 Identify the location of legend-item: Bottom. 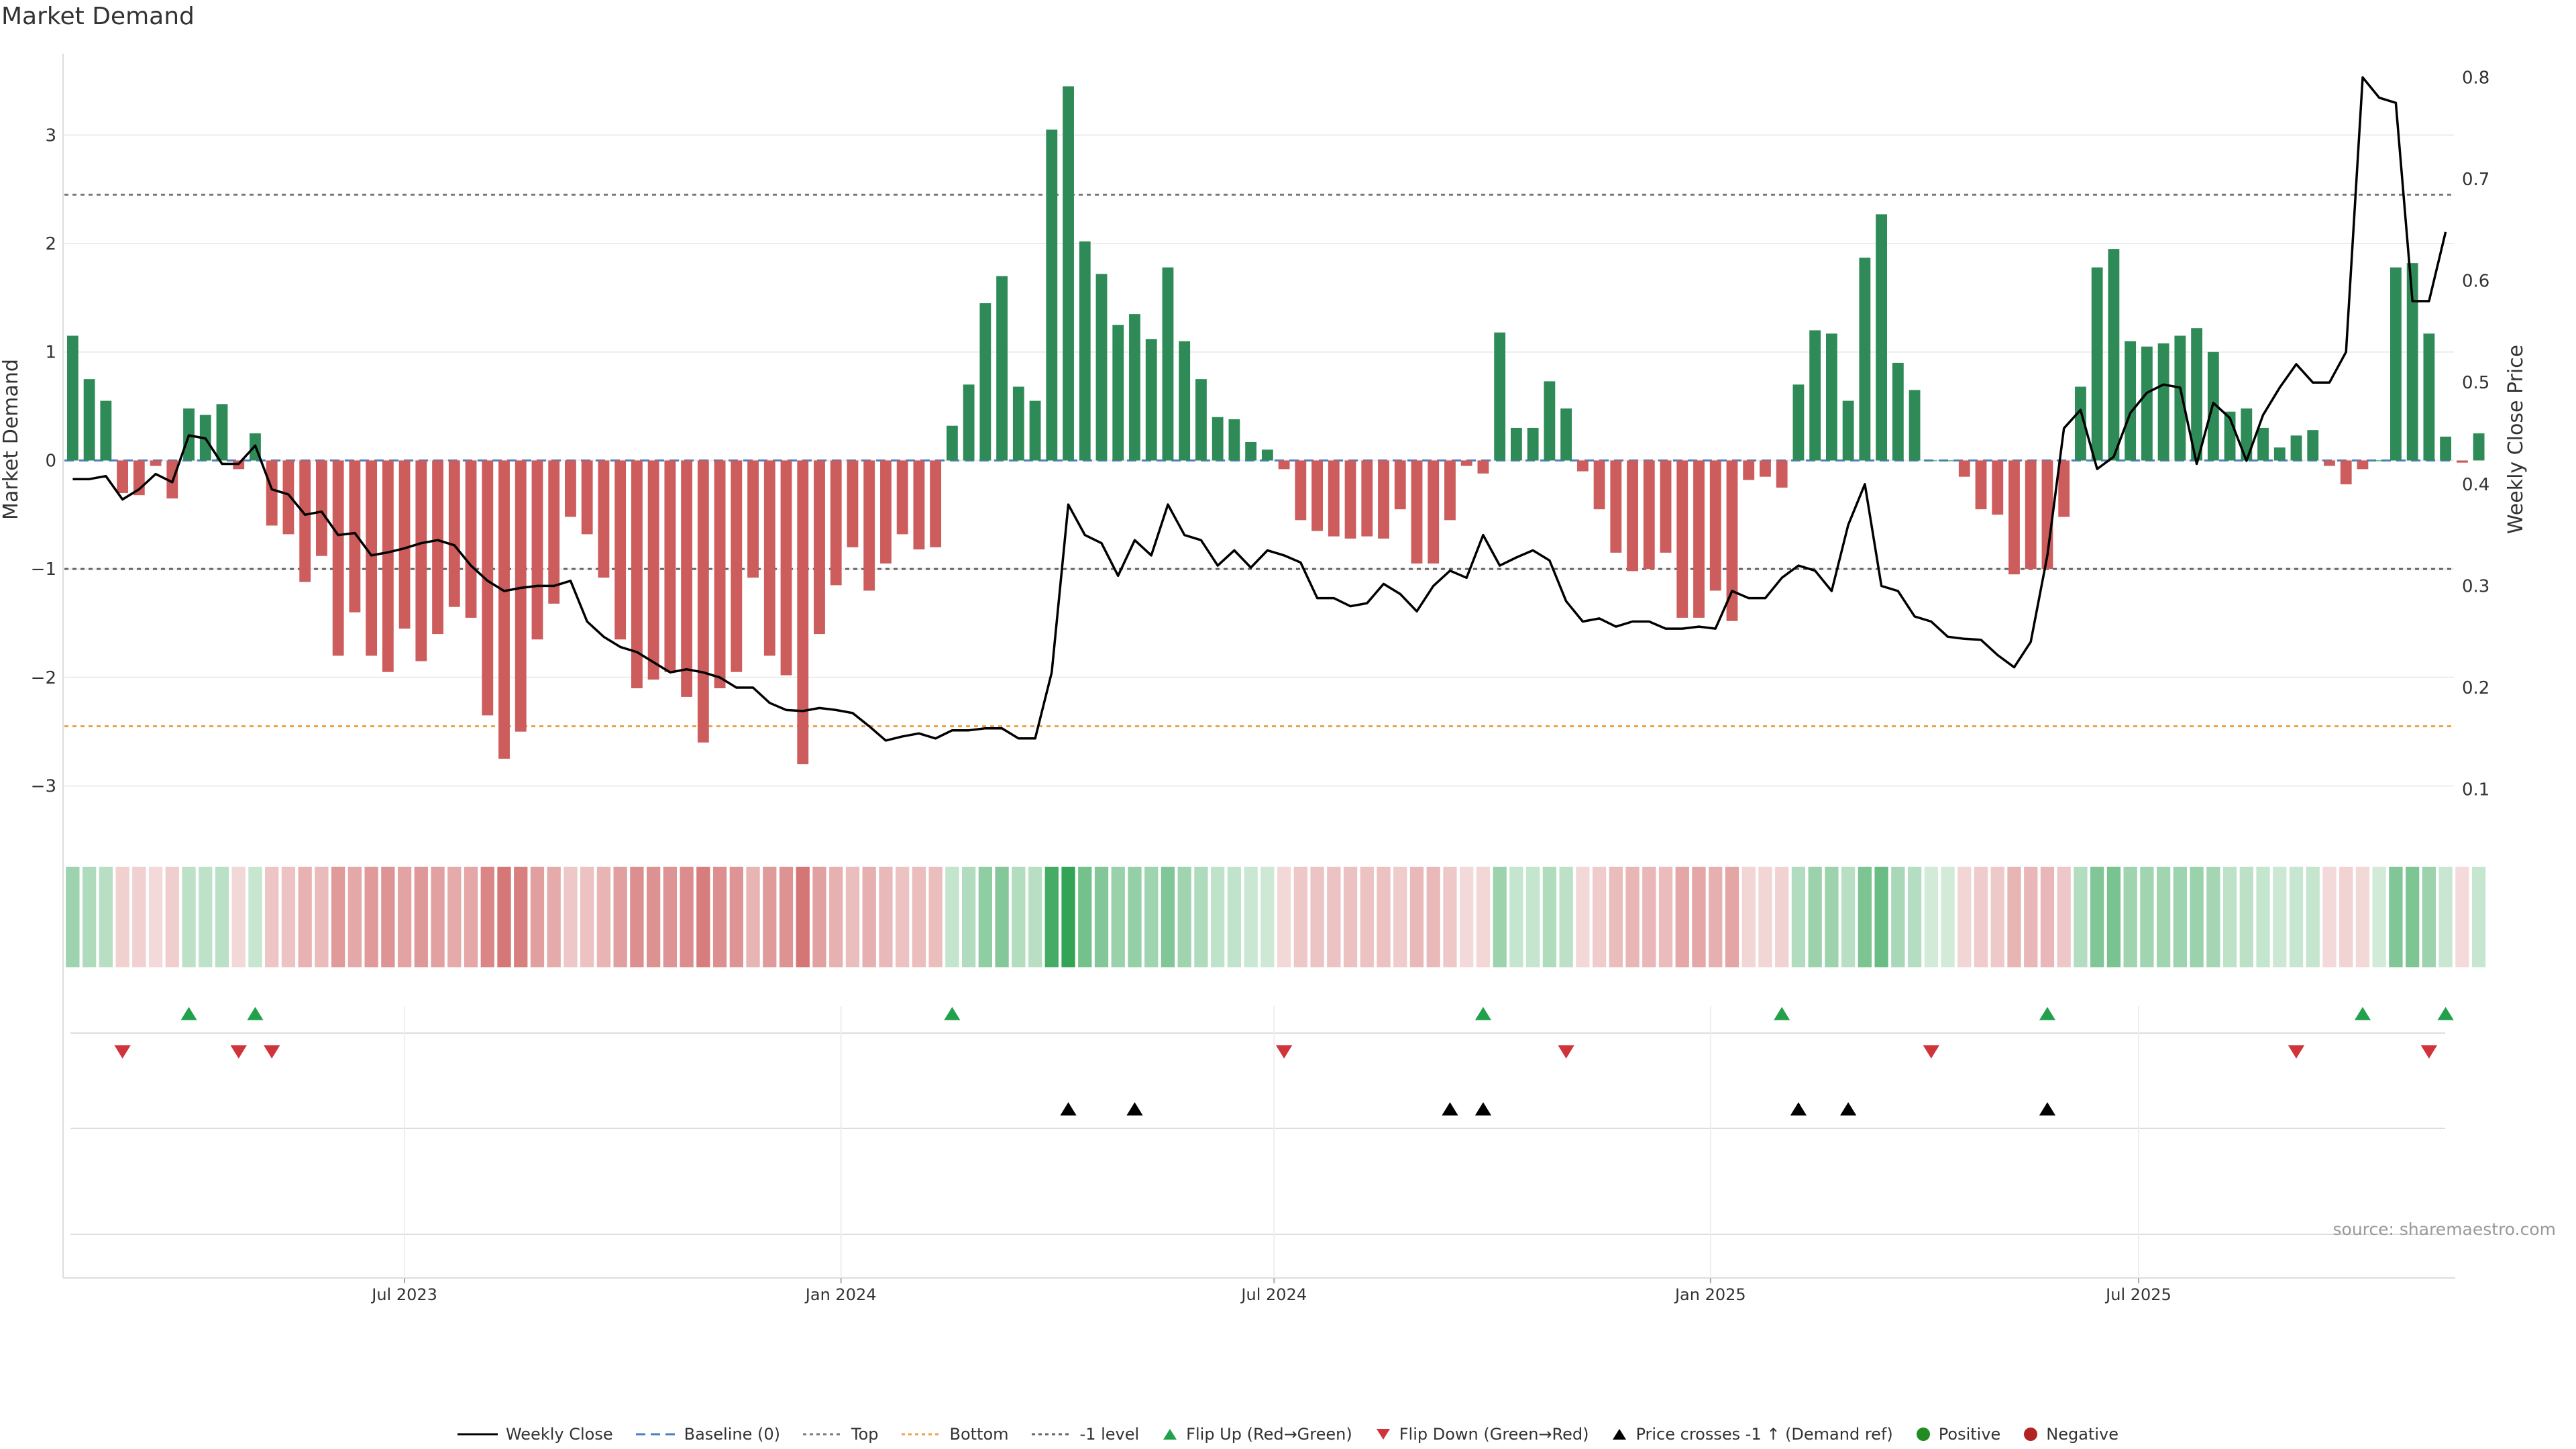
(955, 1434).